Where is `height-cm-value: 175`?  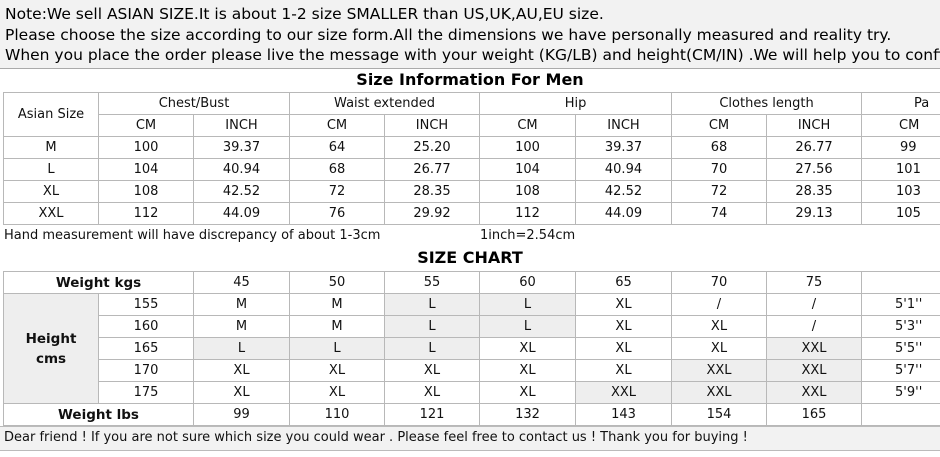 height-cm-value: 175 is located at coordinates (146, 392).